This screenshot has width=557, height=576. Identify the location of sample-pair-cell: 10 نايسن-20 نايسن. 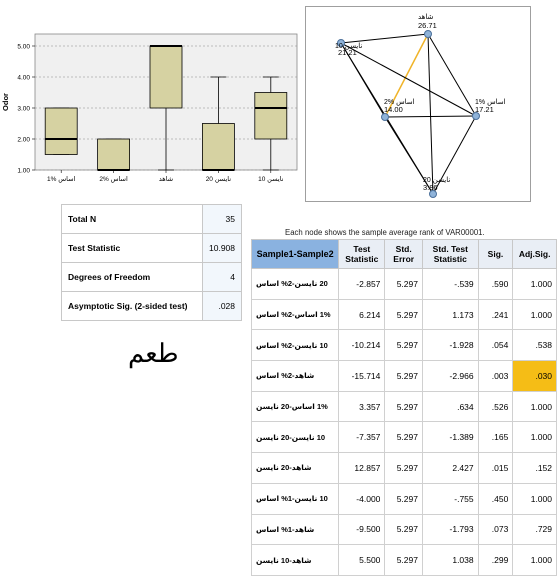
(295, 437).